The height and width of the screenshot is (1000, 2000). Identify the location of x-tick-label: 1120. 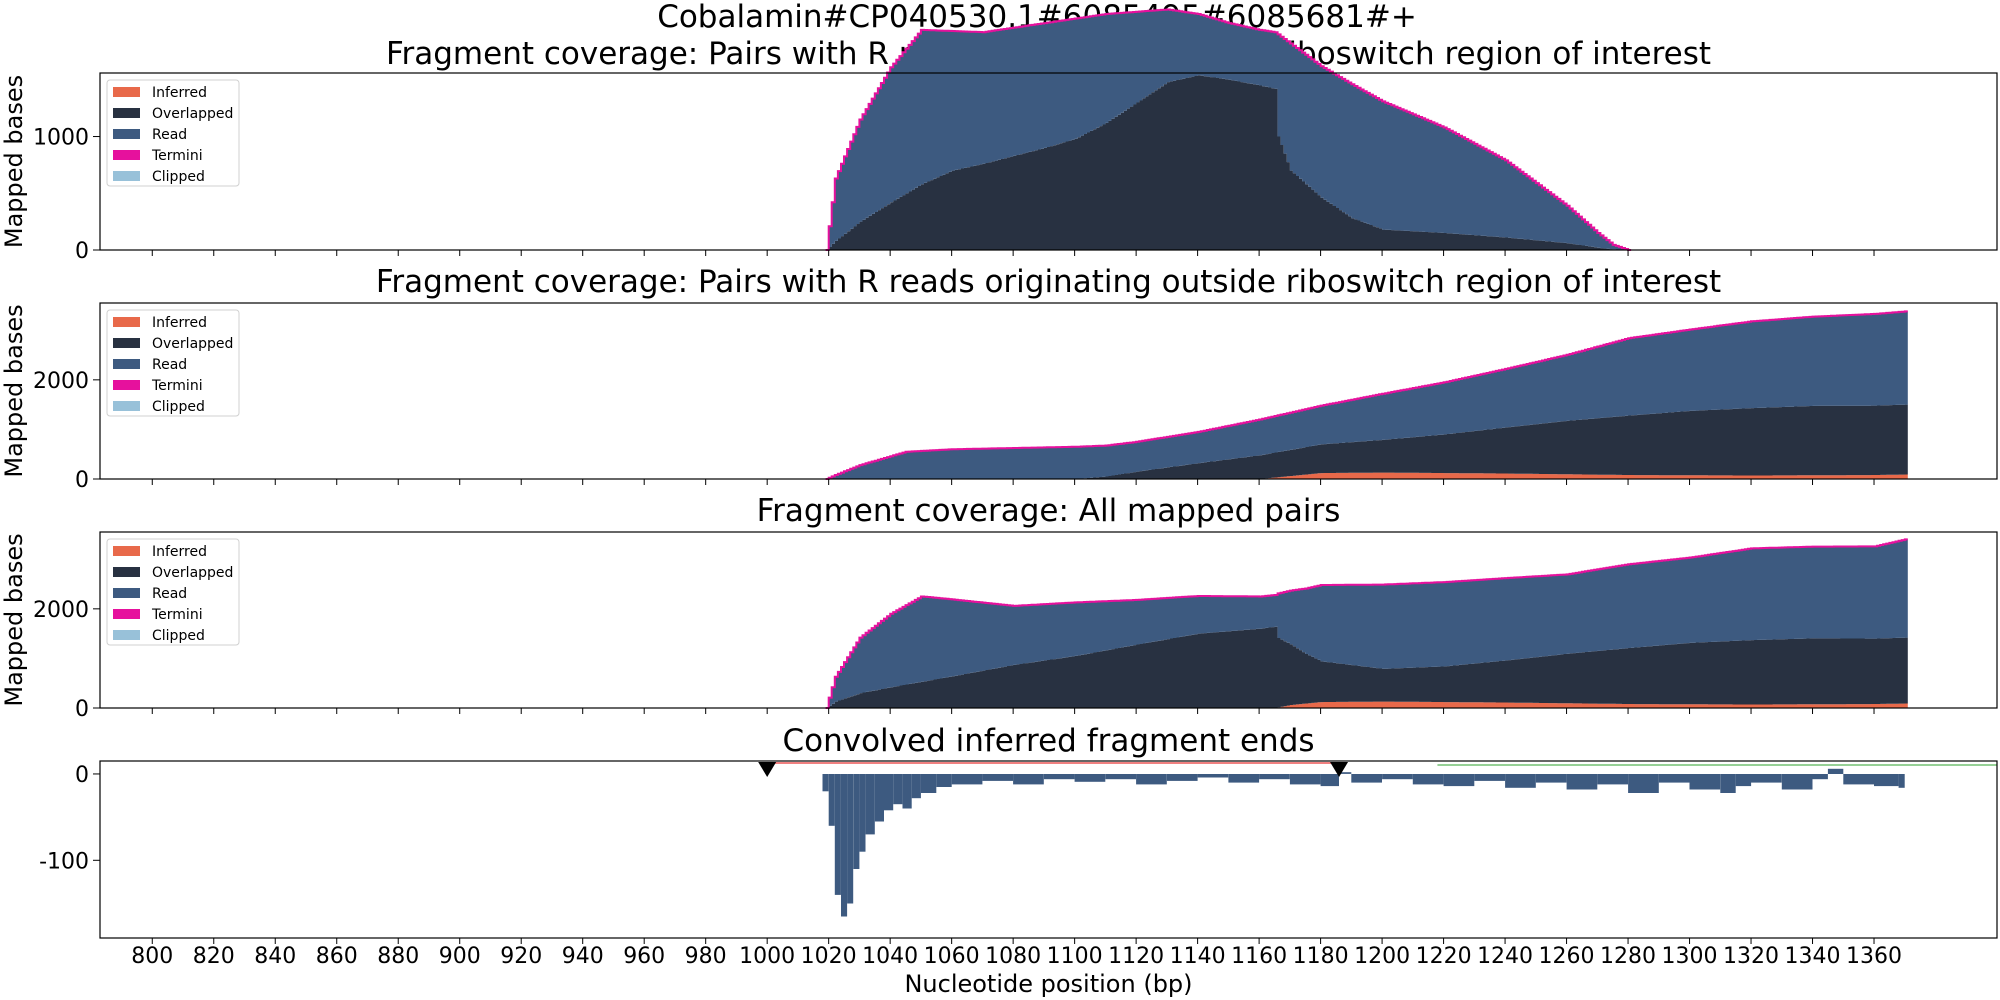
(1136, 956).